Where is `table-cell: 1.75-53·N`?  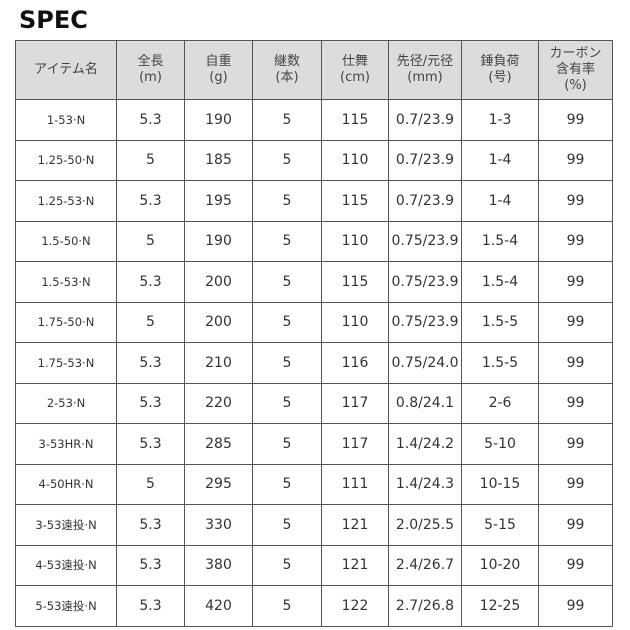
table-cell: 1.75-53·N is located at coordinates (66, 363).